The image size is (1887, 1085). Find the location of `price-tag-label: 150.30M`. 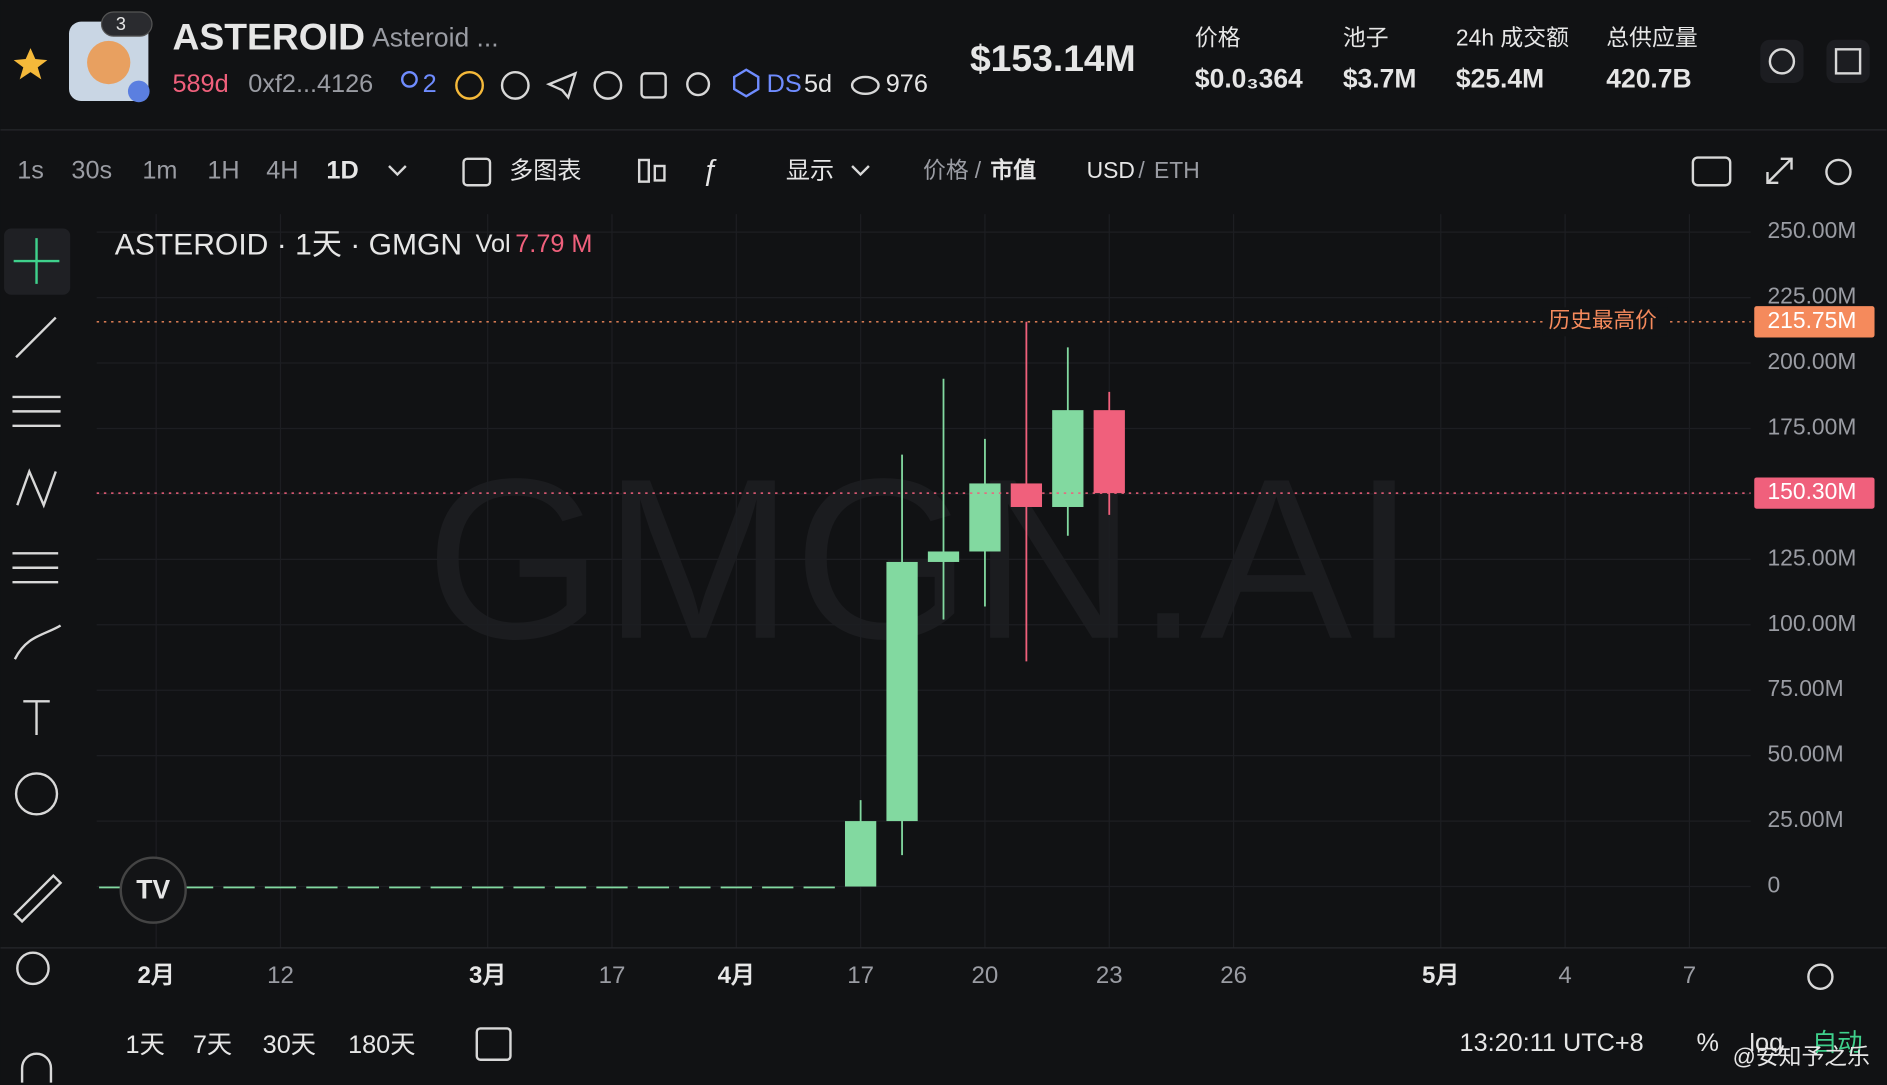

price-tag-label: 150.30M is located at coordinates (1811, 491).